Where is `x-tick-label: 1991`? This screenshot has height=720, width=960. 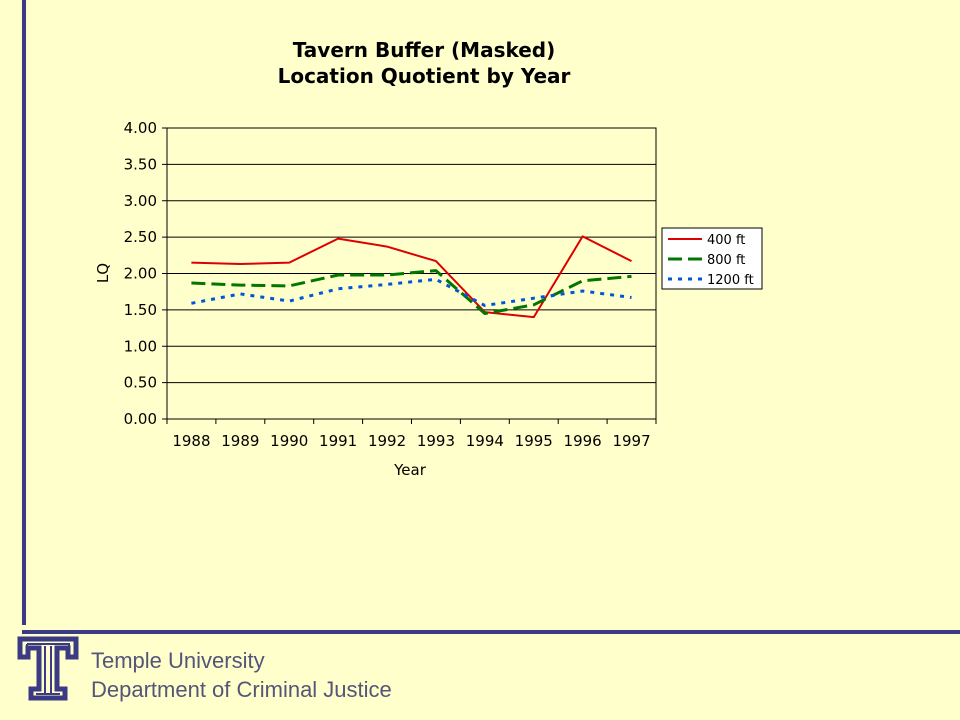 x-tick-label: 1991 is located at coordinates (338, 441).